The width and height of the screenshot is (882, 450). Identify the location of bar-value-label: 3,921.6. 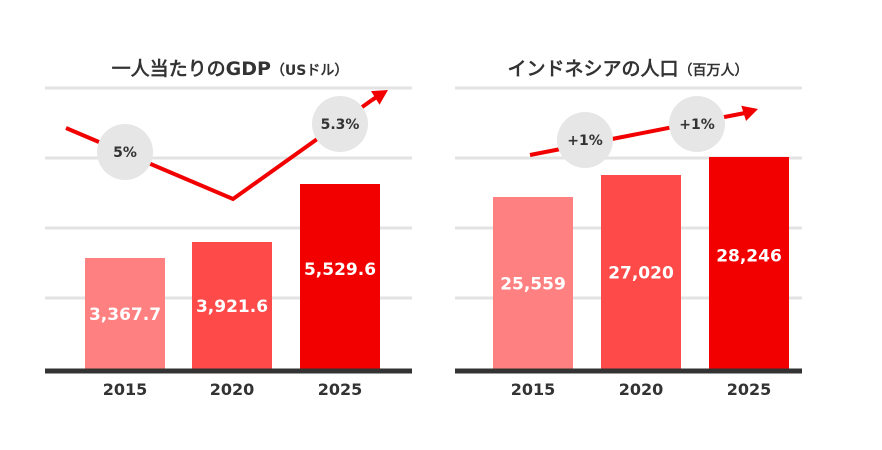
(232, 307).